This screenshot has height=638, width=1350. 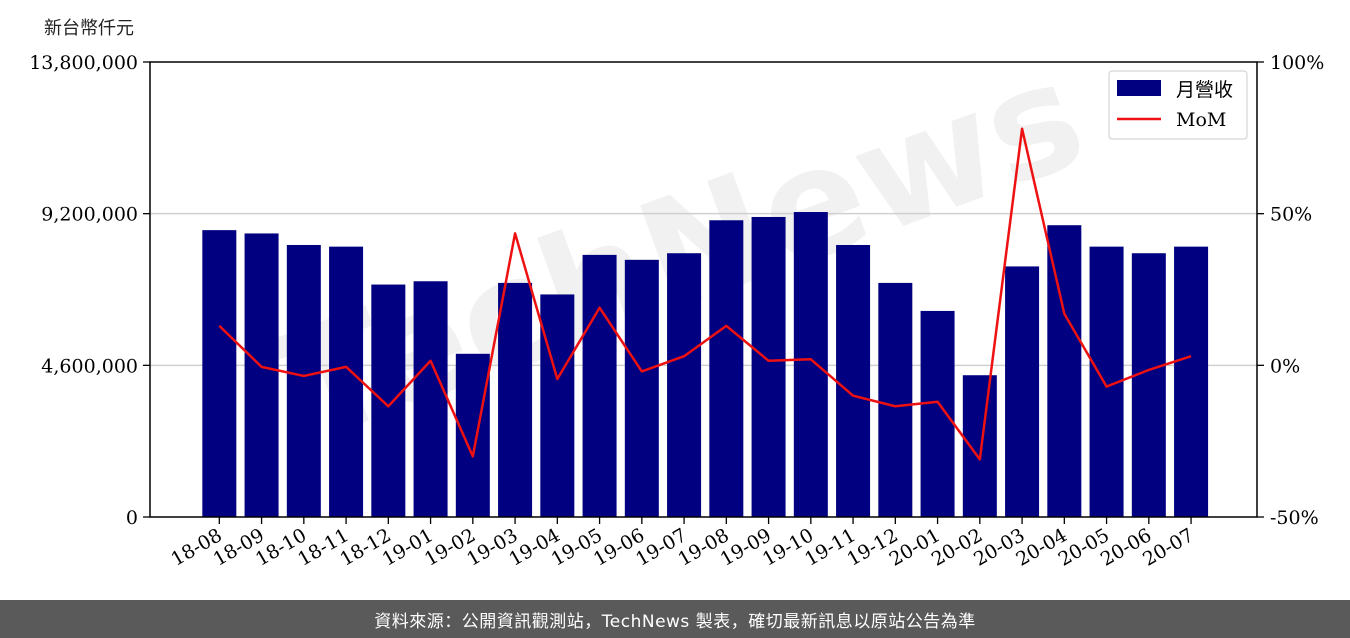 What do you see at coordinates (675, 619) in the screenshot?
I see `source-footer: 資料來源：公開資訊觀測站，TechNews 製表，確切最新訊息以原站公告為準` at bounding box center [675, 619].